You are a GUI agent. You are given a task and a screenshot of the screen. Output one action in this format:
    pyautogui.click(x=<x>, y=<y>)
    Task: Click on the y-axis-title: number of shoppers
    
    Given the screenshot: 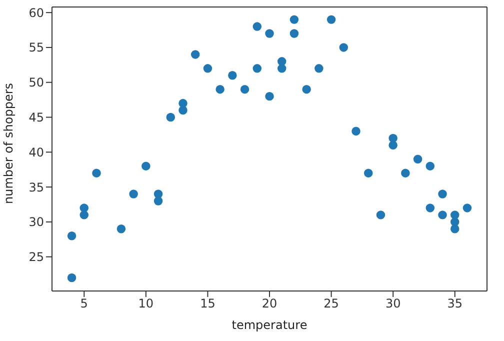 What is the action you would take?
    pyautogui.click(x=8, y=143)
    